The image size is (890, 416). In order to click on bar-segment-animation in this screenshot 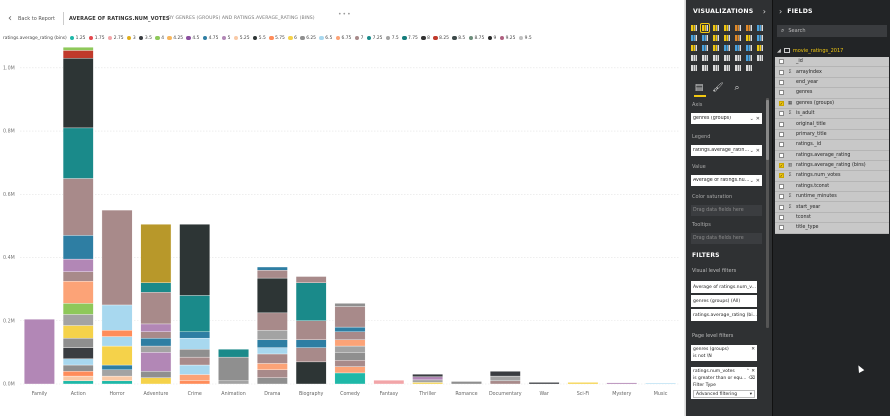, I will do `click(233, 382)`.